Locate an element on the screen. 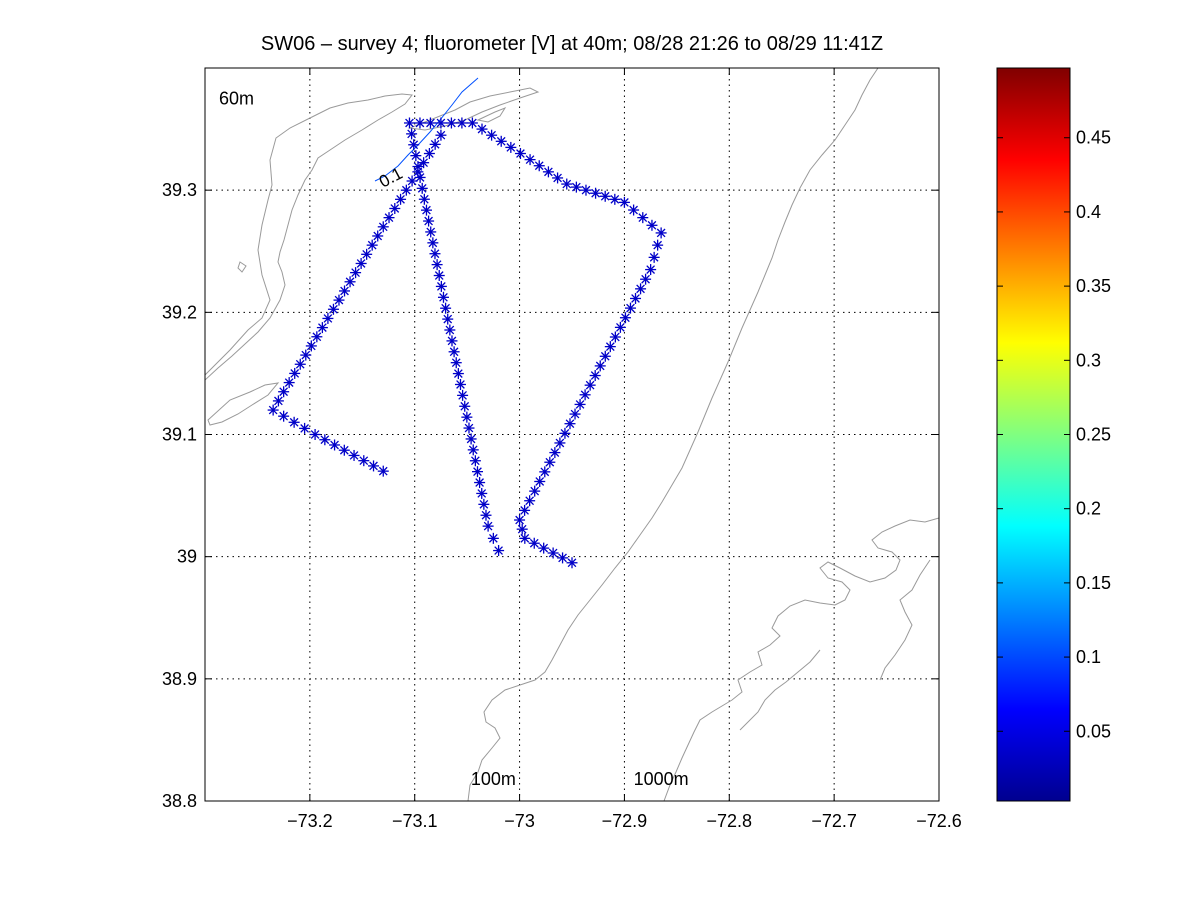 This screenshot has height=901, width=1201. colorbar-tick-label: 0.4 is located at coordinates (1088, 212).